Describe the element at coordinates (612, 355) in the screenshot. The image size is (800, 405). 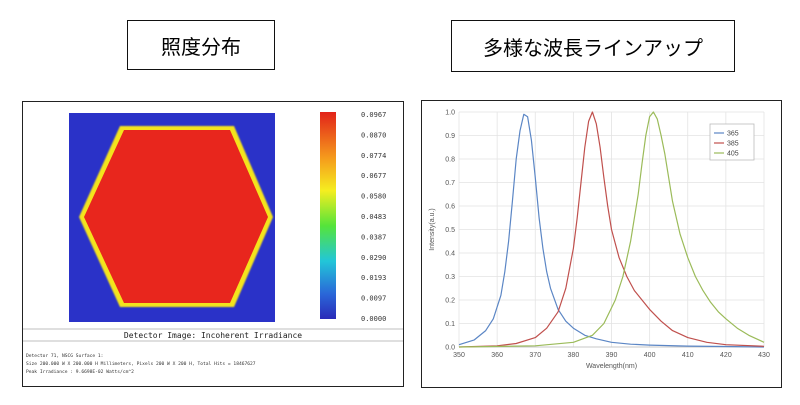
I see `x-tick-label: 390` at that location.